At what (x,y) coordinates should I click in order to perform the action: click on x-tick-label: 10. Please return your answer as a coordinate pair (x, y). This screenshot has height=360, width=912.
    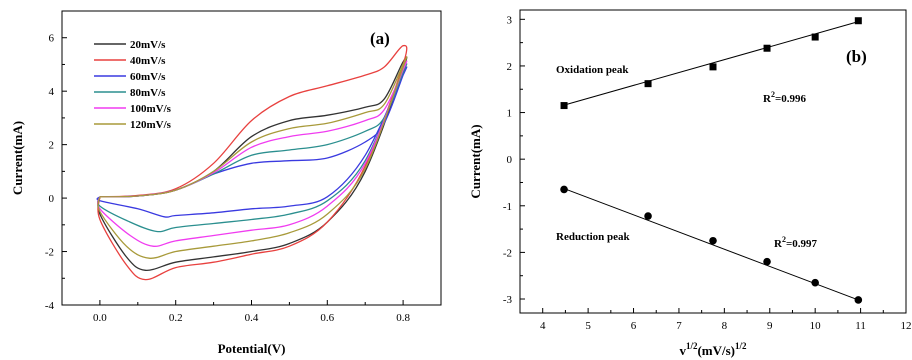
    Looking at the image, I should click on (816, 326).